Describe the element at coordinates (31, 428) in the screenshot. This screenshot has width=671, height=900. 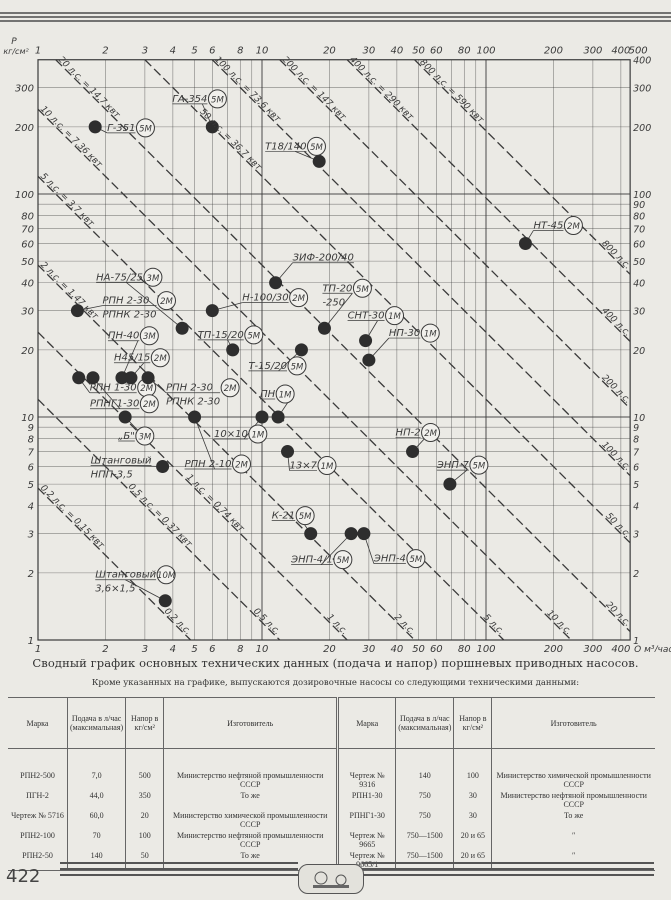
I see `y-tick-left: 9` at that location.